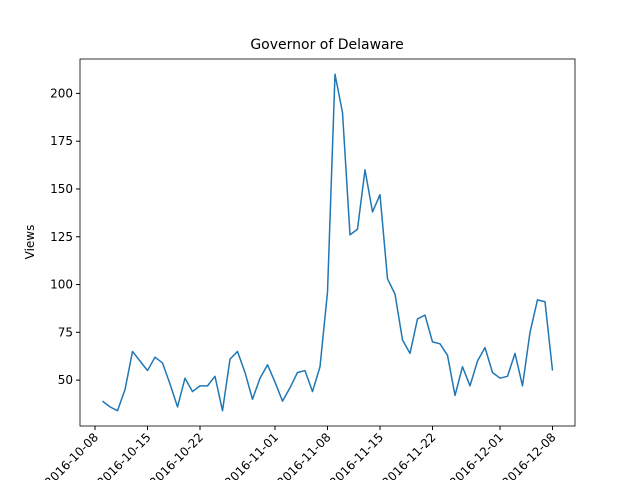 The width and height of the screenshot is (640, 480). I want to click on chart-title: Governor of Delaware, so click(326, 45).